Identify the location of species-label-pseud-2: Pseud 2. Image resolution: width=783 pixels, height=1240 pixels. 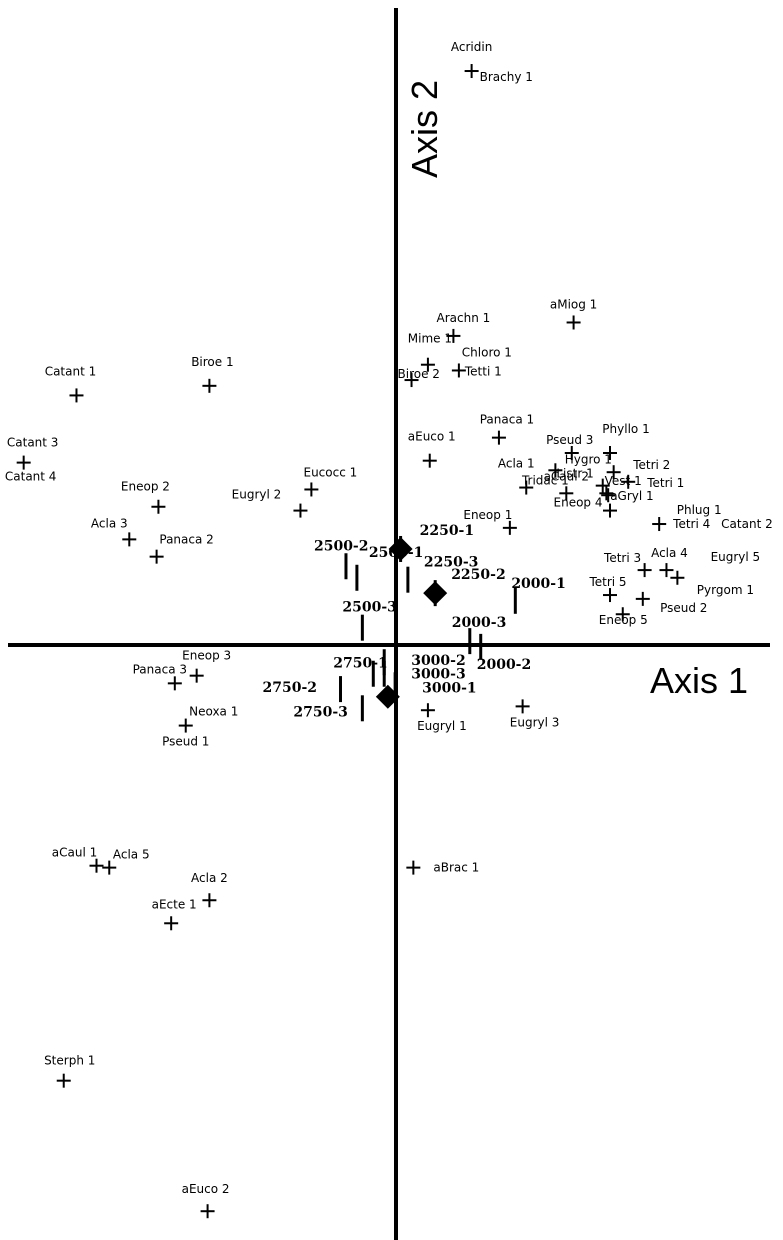
(683, 608).